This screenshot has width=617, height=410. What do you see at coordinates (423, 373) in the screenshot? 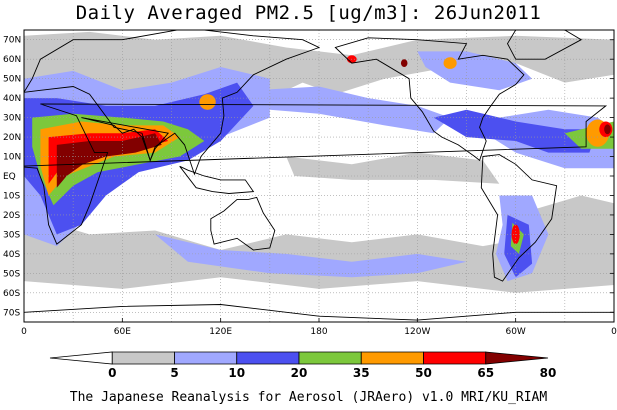
I see `colorbar-tick-label: 50` at bounding box center [423, 373].